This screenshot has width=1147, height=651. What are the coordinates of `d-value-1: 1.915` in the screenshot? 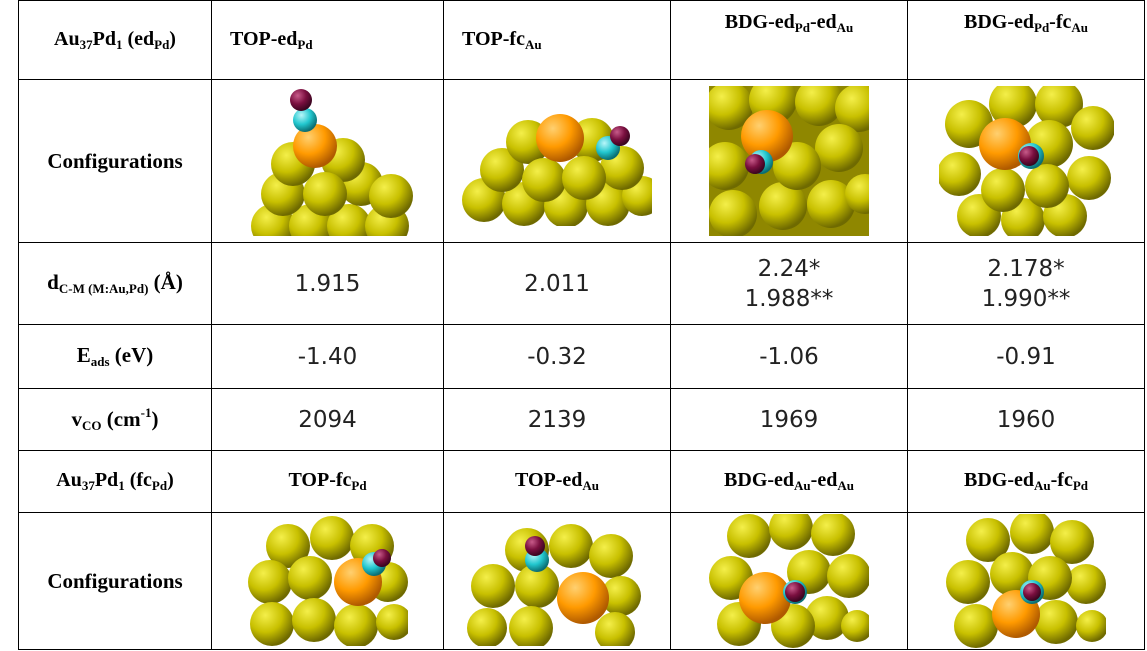 It's located at (327, 283).